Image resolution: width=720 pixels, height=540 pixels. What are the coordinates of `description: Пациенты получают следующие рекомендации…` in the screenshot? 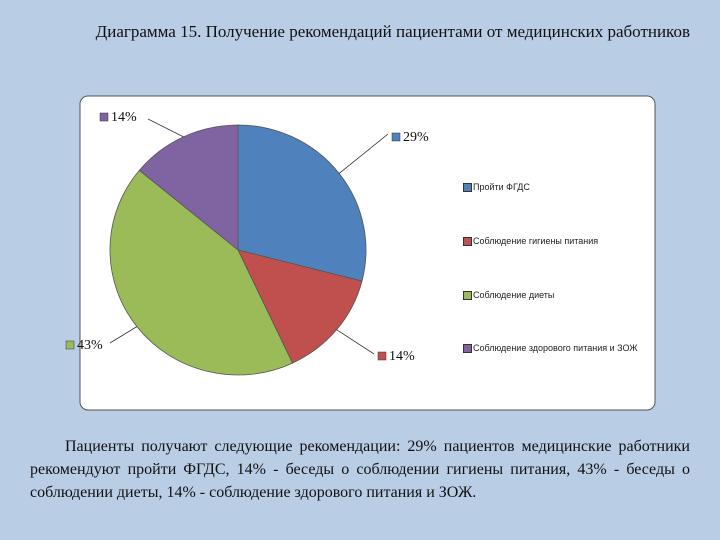 It's located at (360, 469).